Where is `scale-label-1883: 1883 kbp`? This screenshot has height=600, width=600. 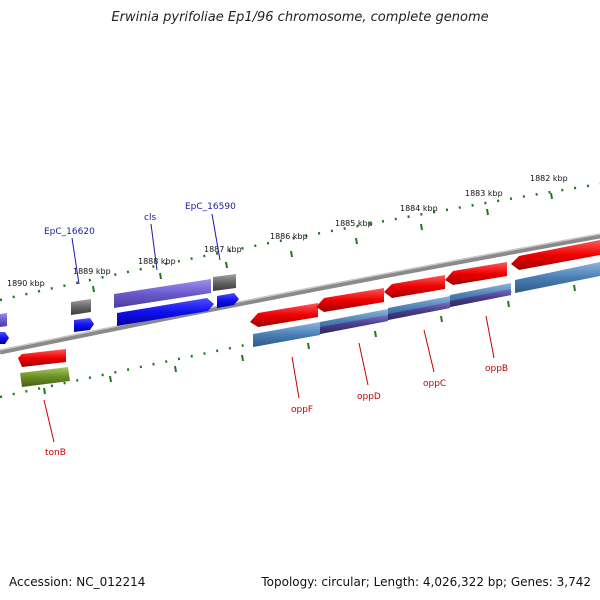 scale-label-1883: 1883 kbp is located at coordinates (484, 193).